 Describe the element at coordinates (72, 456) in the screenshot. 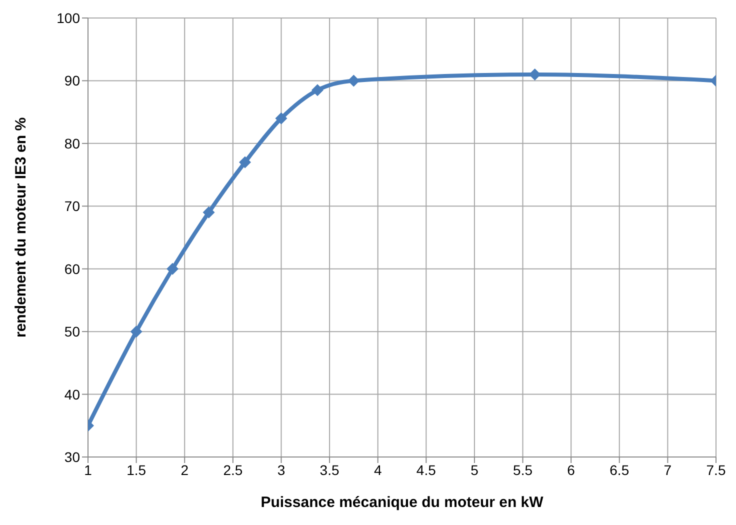

I see `y-tick-label: 30` at that location.